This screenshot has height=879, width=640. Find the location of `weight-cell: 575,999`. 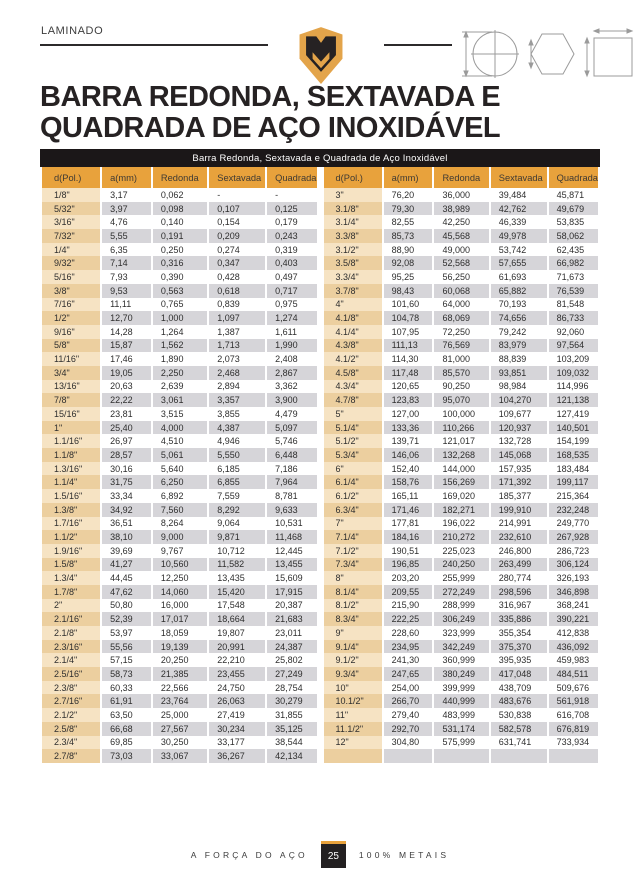

weight-cell: 575,999 is located at coordinates (461, 742).